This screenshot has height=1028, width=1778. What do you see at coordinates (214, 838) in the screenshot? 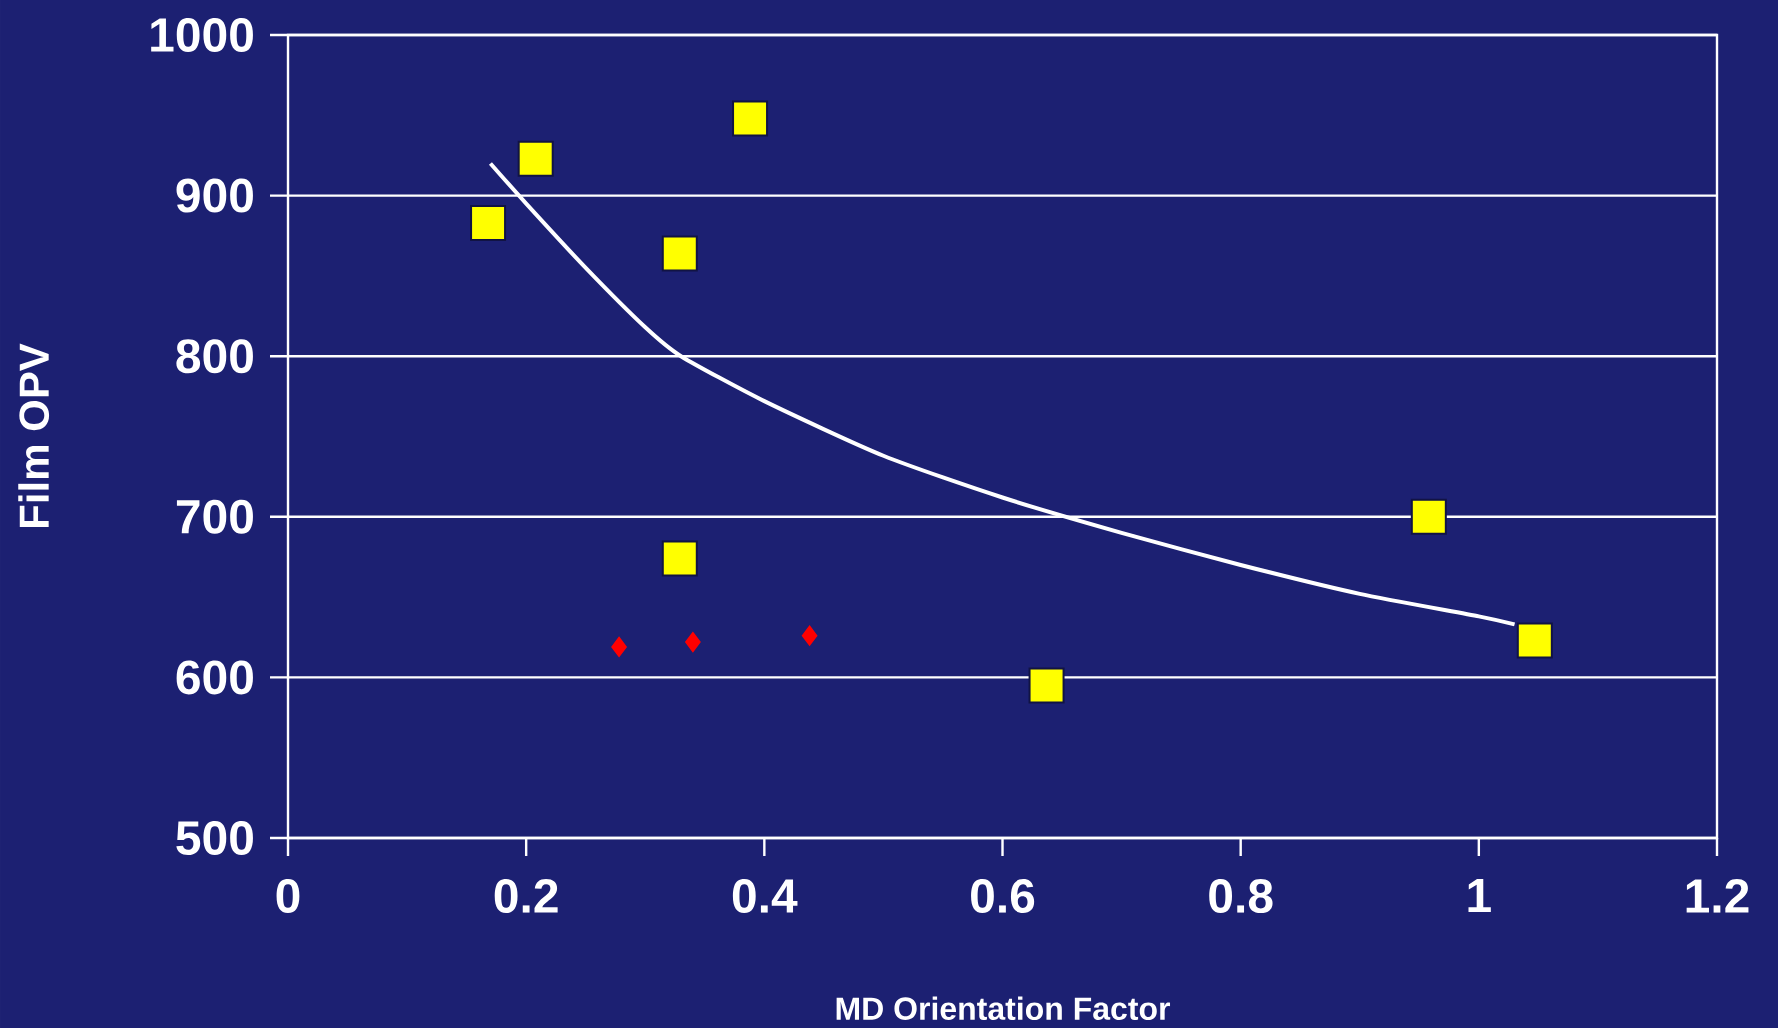
I see `y-tick-label: 500` at bounding box center [214, 838].